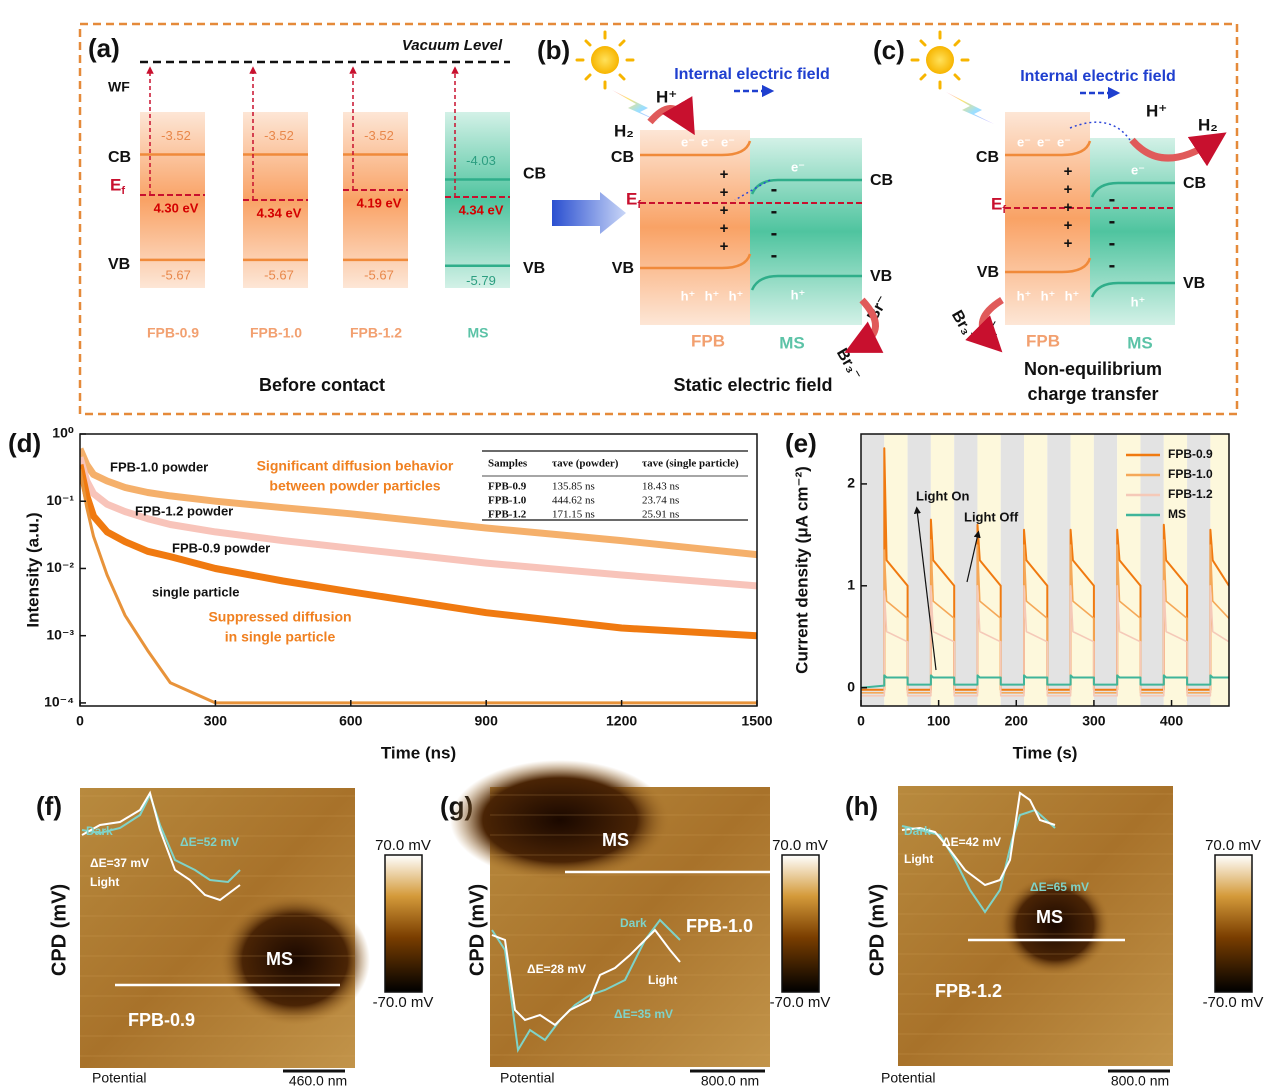 This screenshot has width=1269, height=1091. Describe the element at coordinates (942, 495) in the screenshot. I see `annotation: Light On` at that location.